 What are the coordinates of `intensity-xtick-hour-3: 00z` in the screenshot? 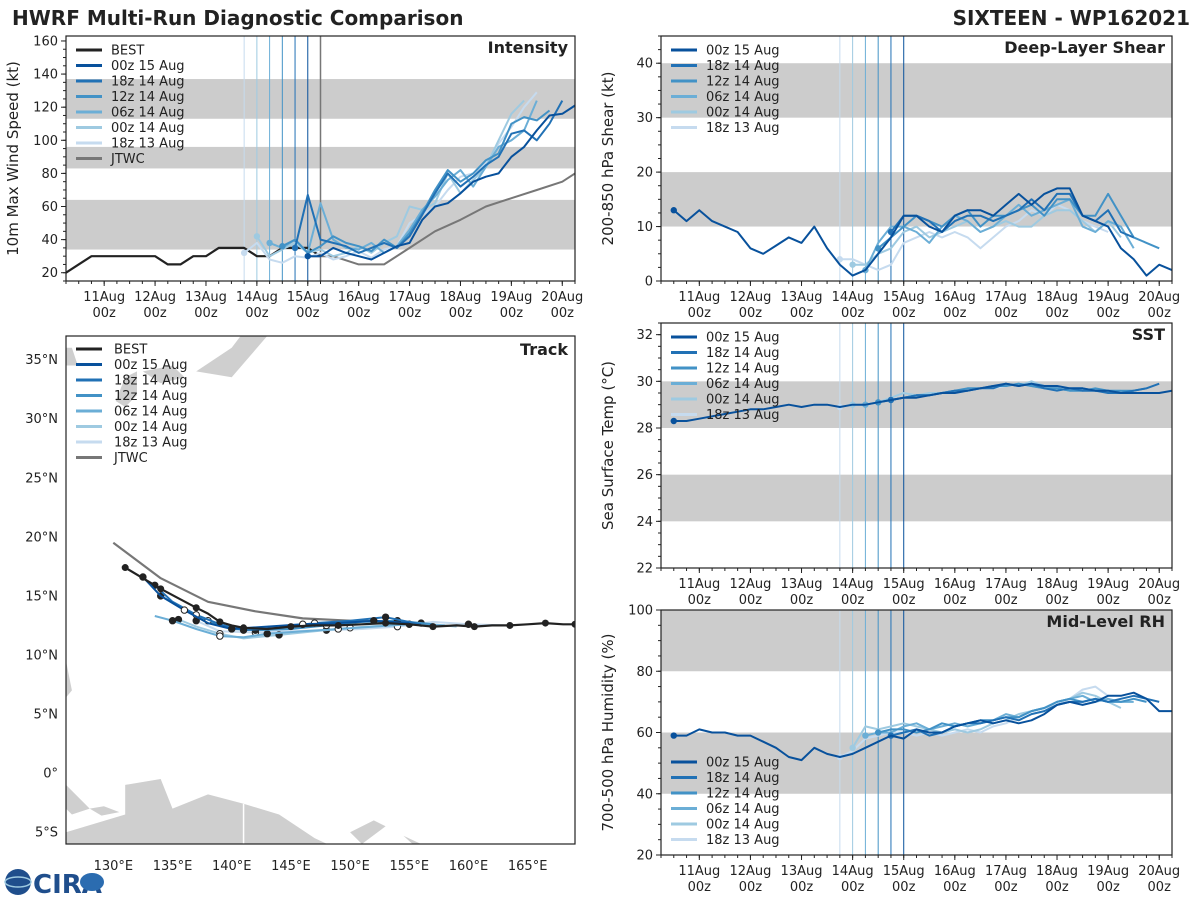 It's located at (257, 313).